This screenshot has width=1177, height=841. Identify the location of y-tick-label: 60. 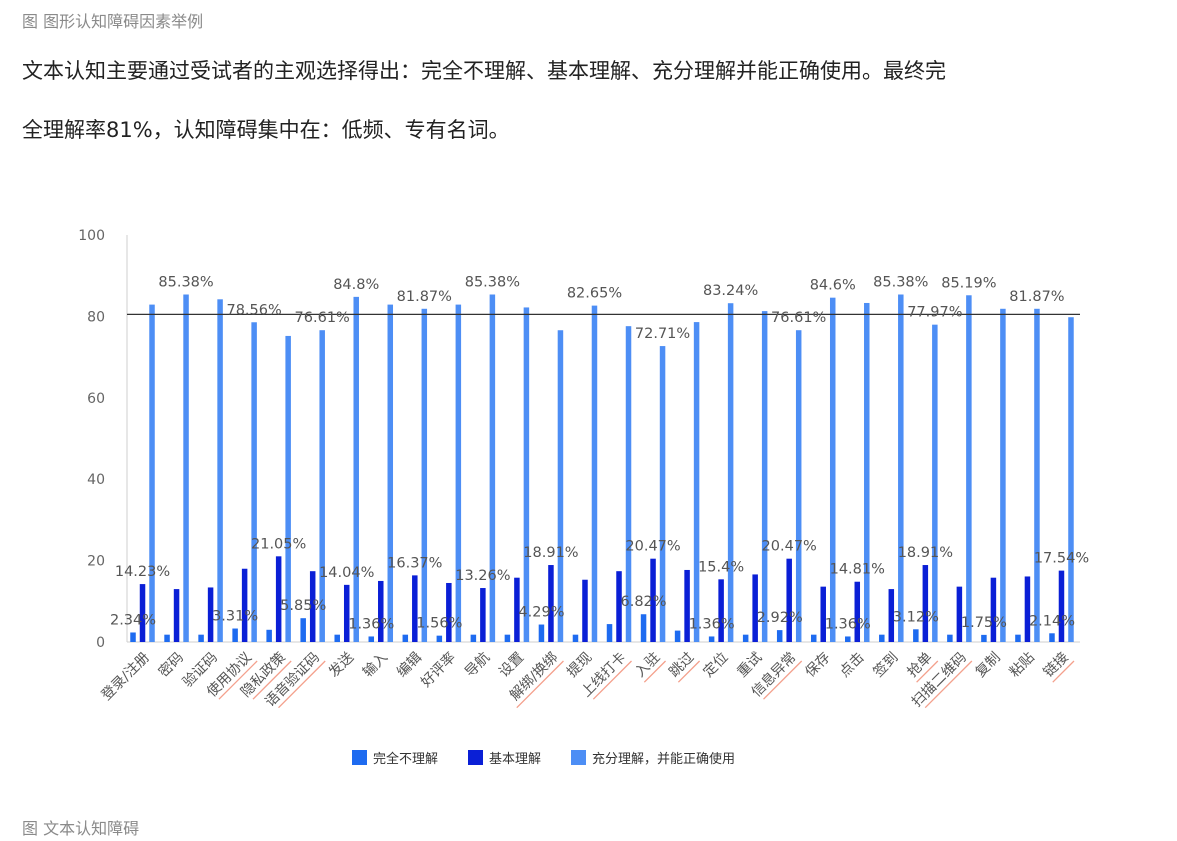
(96, 399).